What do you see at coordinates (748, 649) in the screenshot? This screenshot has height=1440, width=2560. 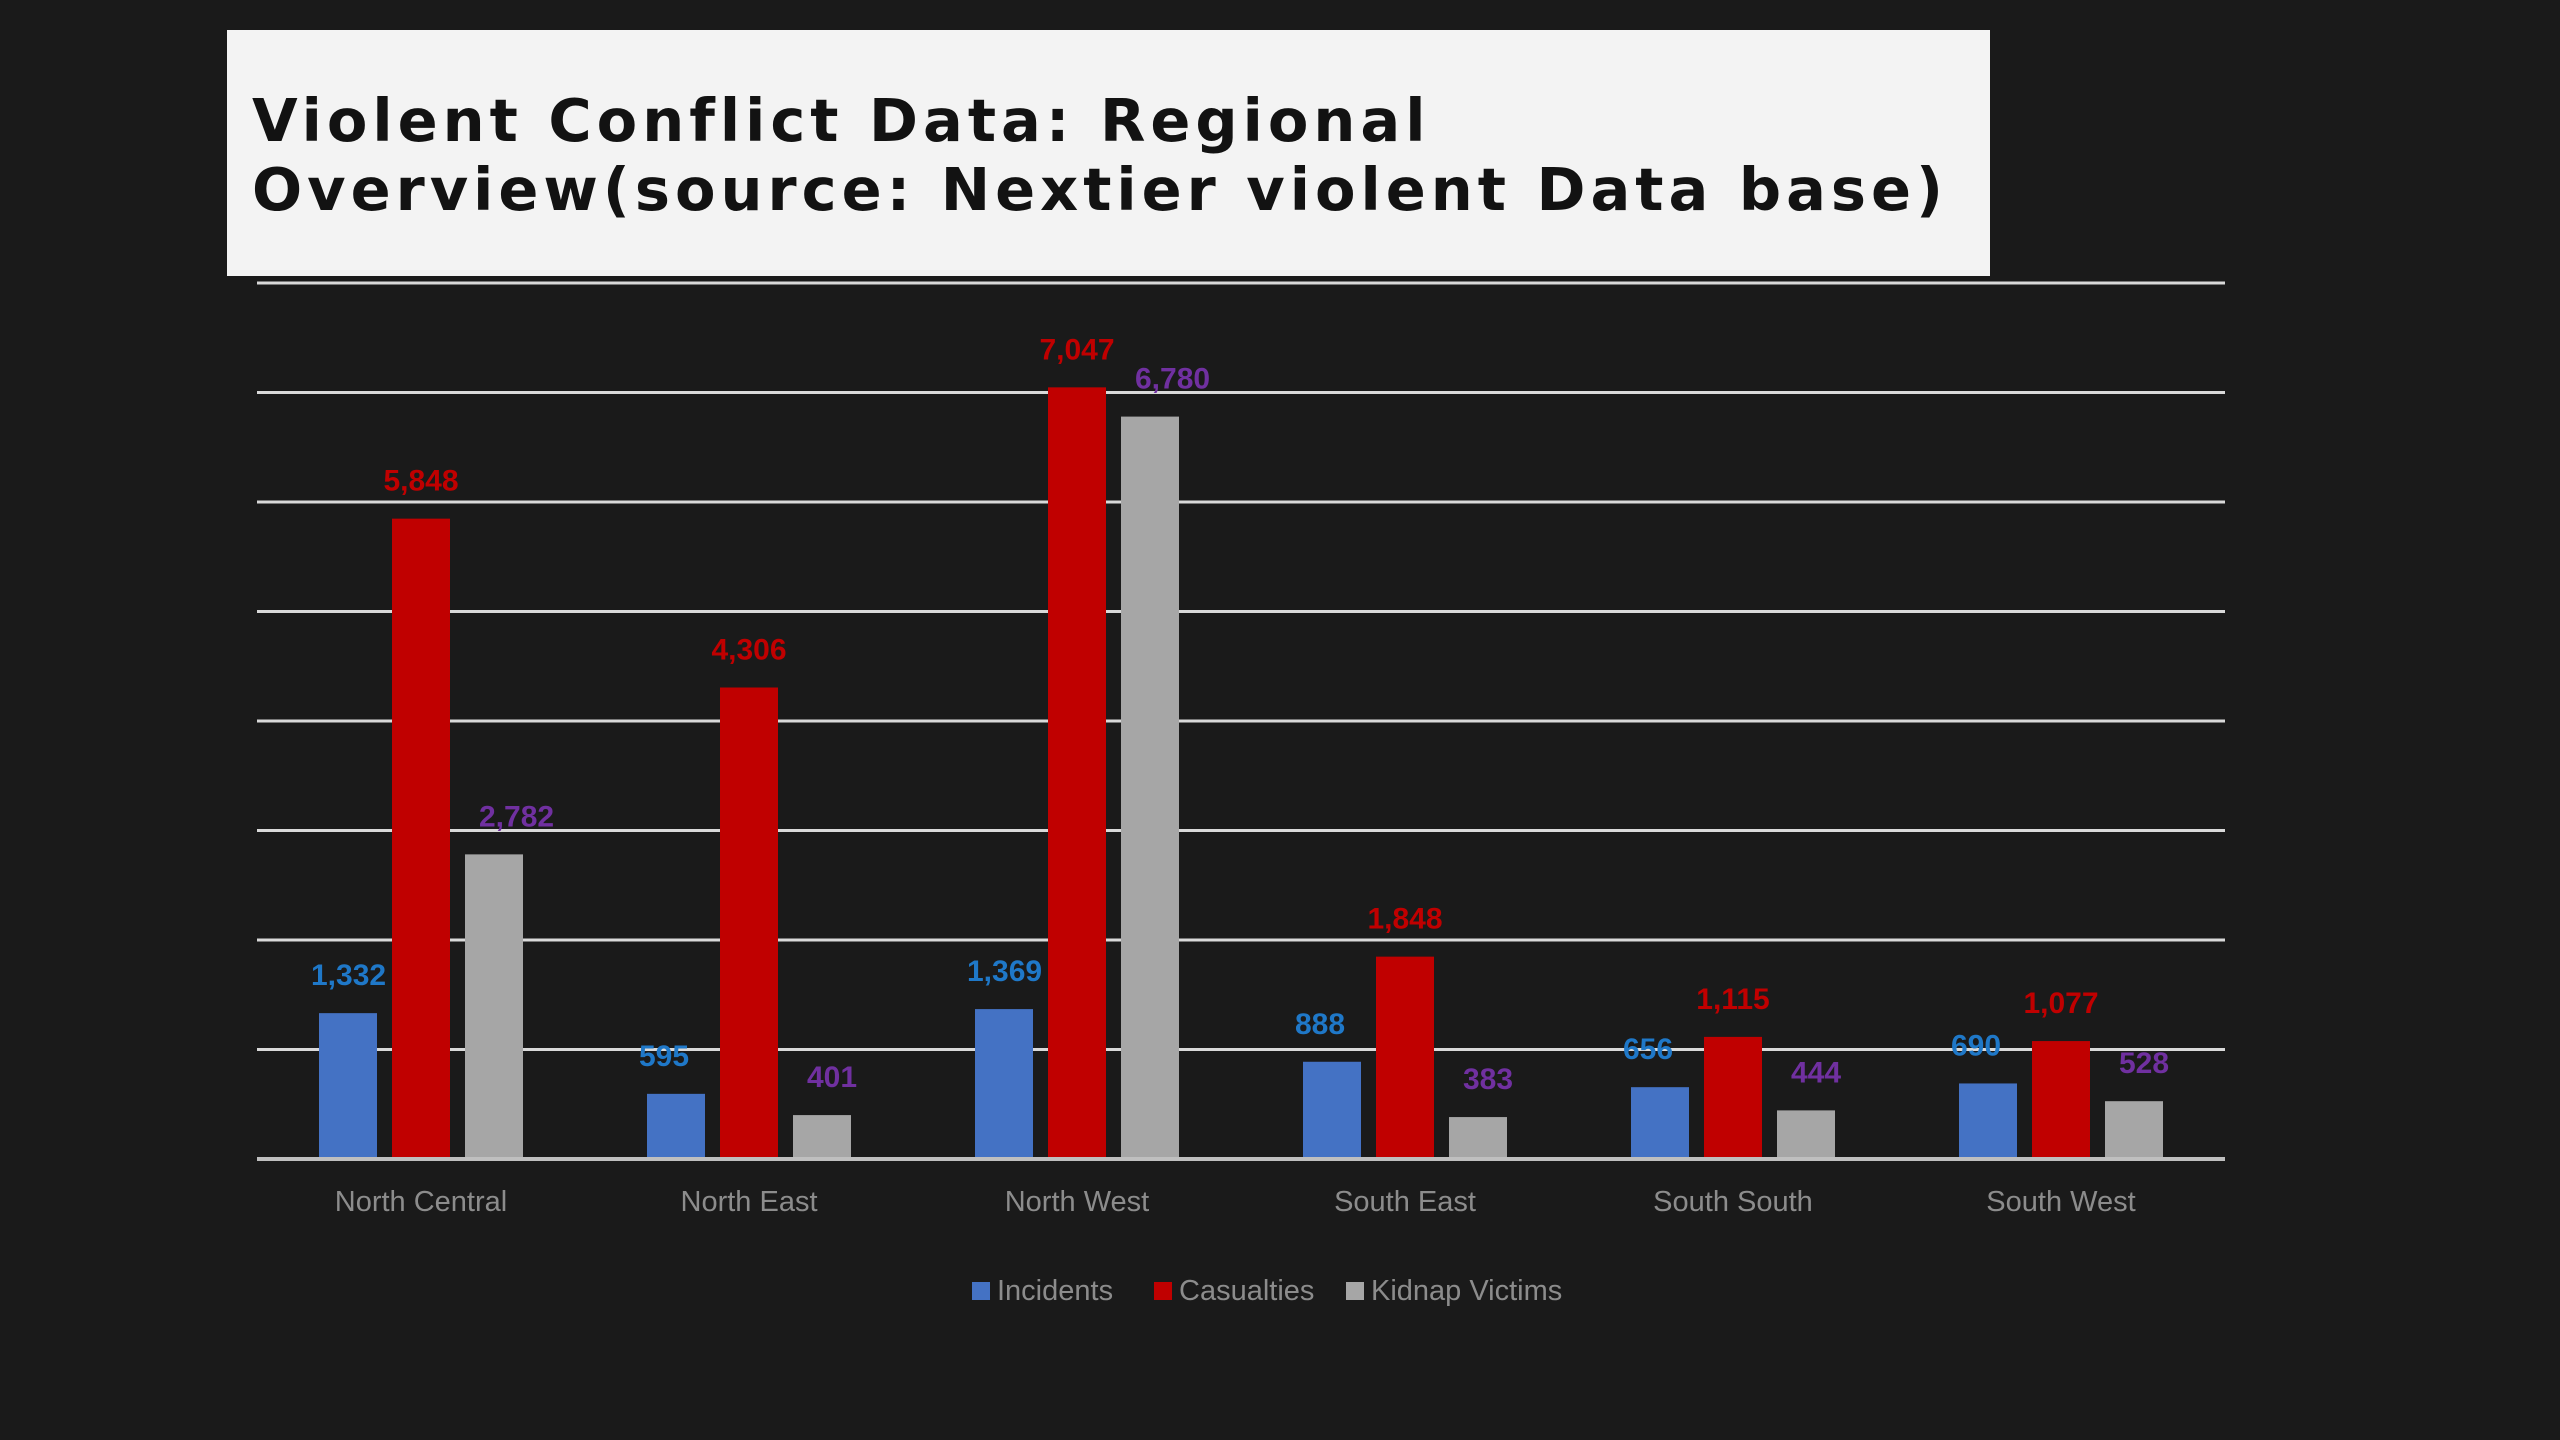 I see `data-label-casualties: 4,306` at bounding box center [748, 649].